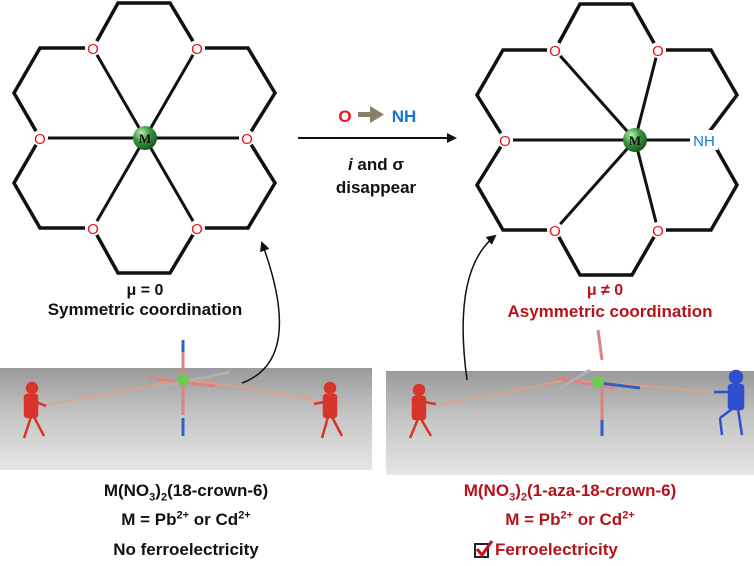 This screenshot has height=566, width=754. I want to click on right-property: Ferroelectricity, so click(556, 549).